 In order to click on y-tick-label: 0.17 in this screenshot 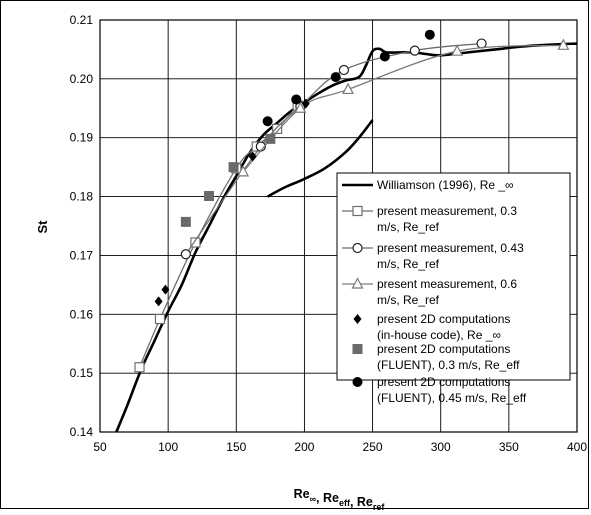, I will do `click(82, 255)`.